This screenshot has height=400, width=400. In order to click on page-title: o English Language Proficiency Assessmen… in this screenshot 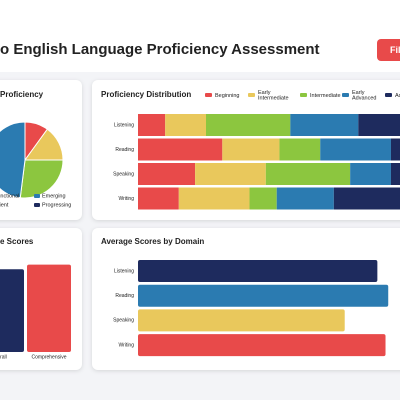, I will do `click(160, 49)`.